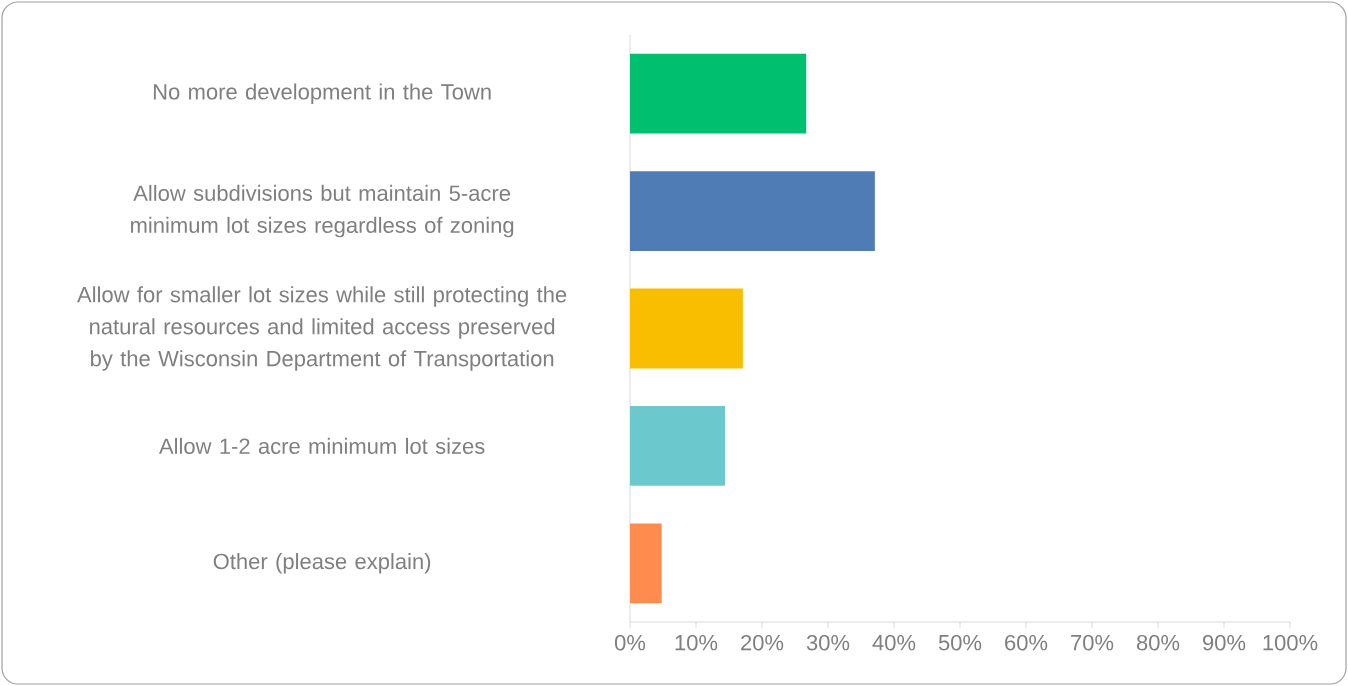  I want to click on x-tick-label: 30%, so click(828, 642).